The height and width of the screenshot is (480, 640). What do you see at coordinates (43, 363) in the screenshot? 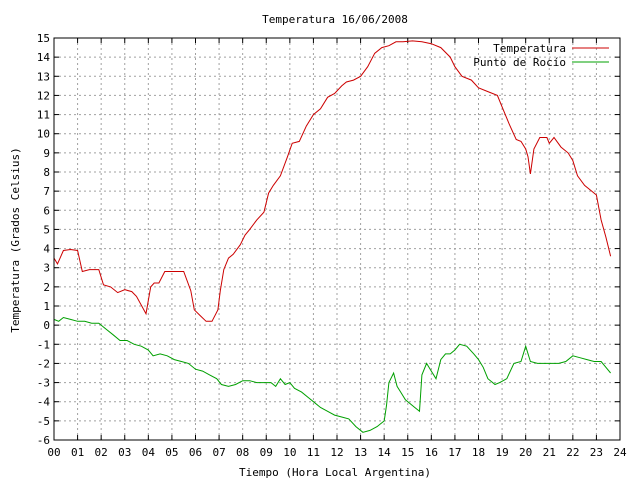
I see `y-tick-label: -2` at bounding box center [43, 363].